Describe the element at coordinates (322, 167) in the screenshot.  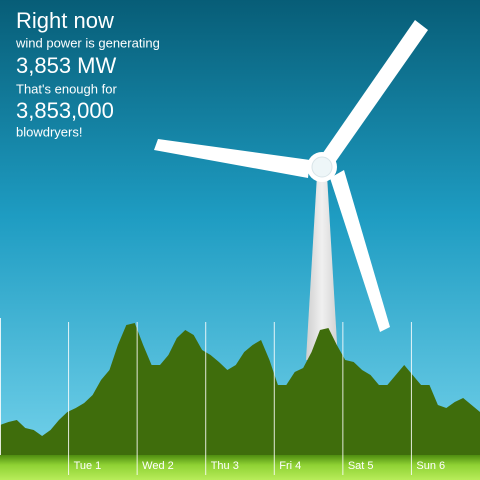
I see `hub-center` at that location.